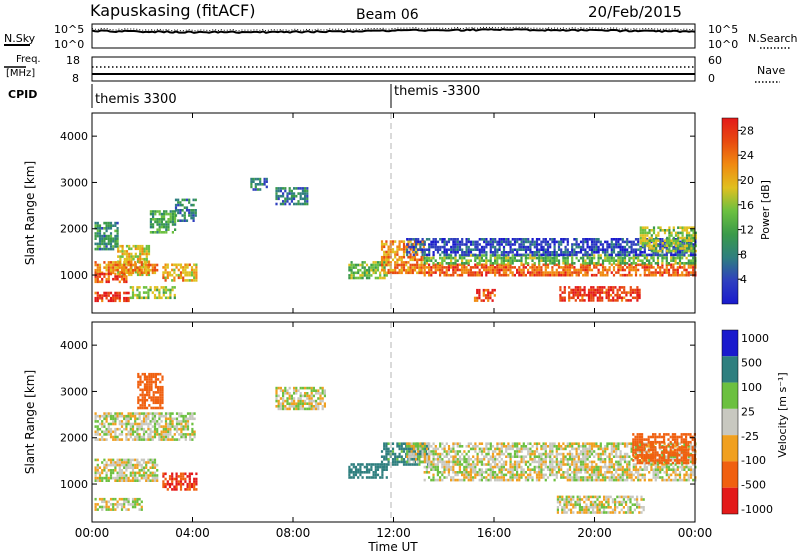 This screenshot has height=554, width=800. Describe the element at coordinates (723, 44) in the screenshot. I see `noise-right-tick-bottom: 10^0` at that location.